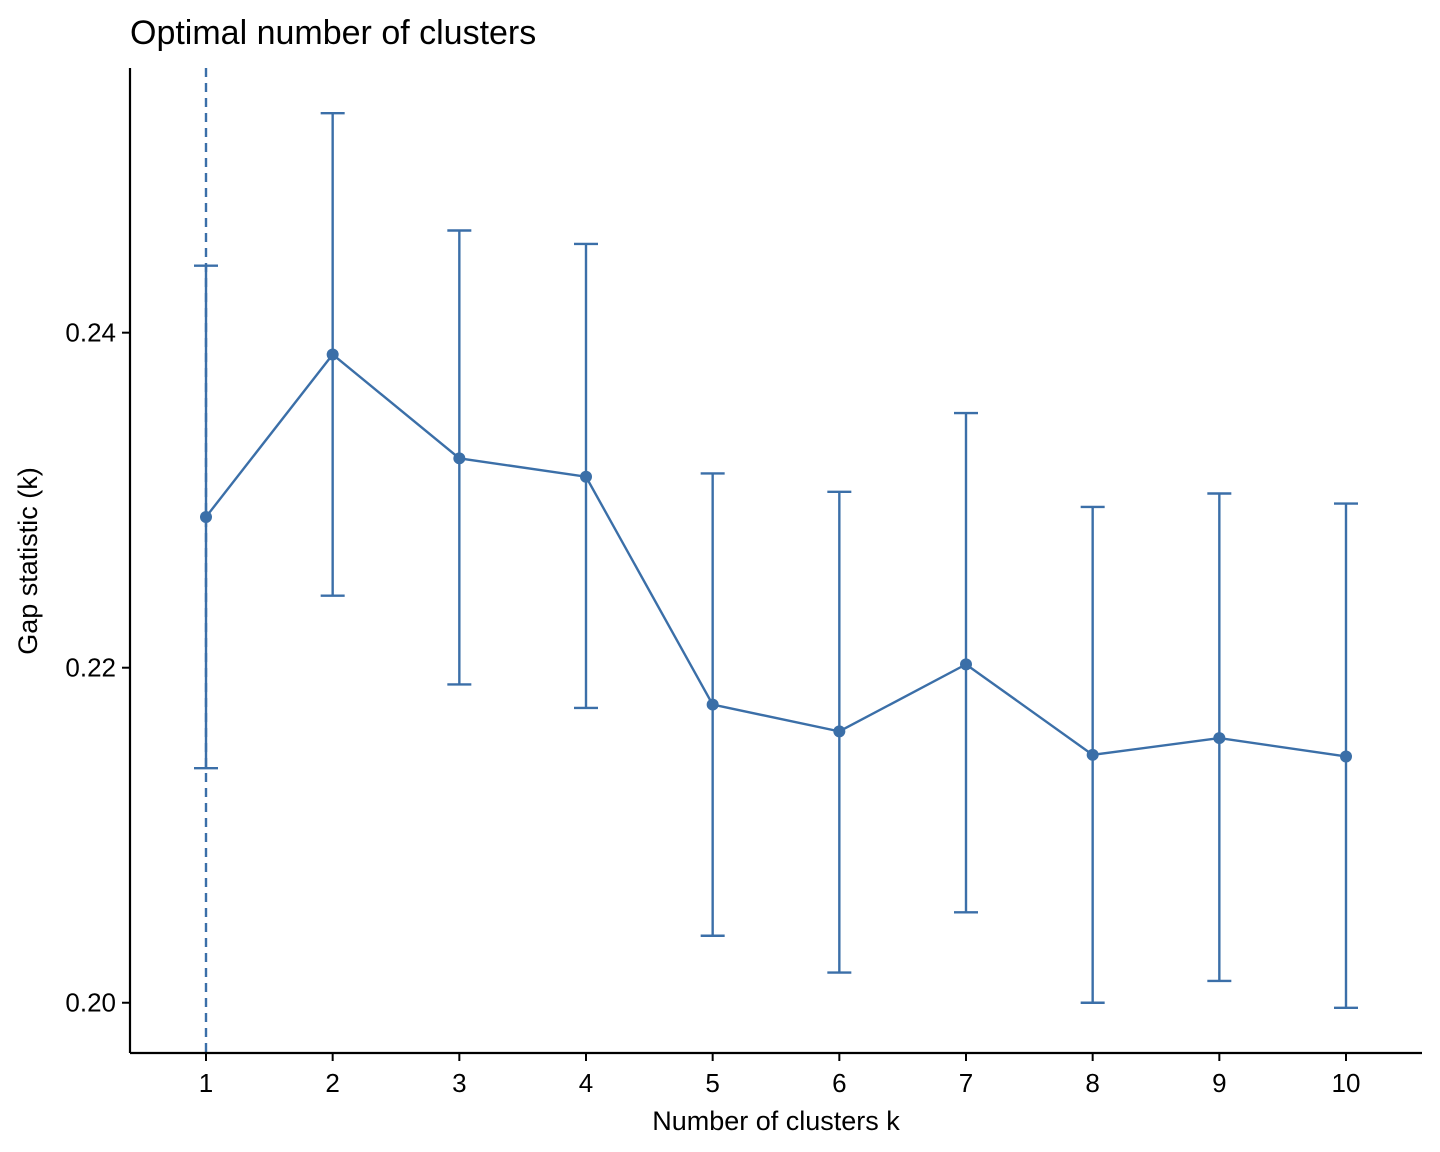 The width and height of the screenshot is (1440, 1152). What do you see at coordinates (206, 1083) in the screenshot?
I see `x-tick-label: 1` at bounding box center [206, 1083].